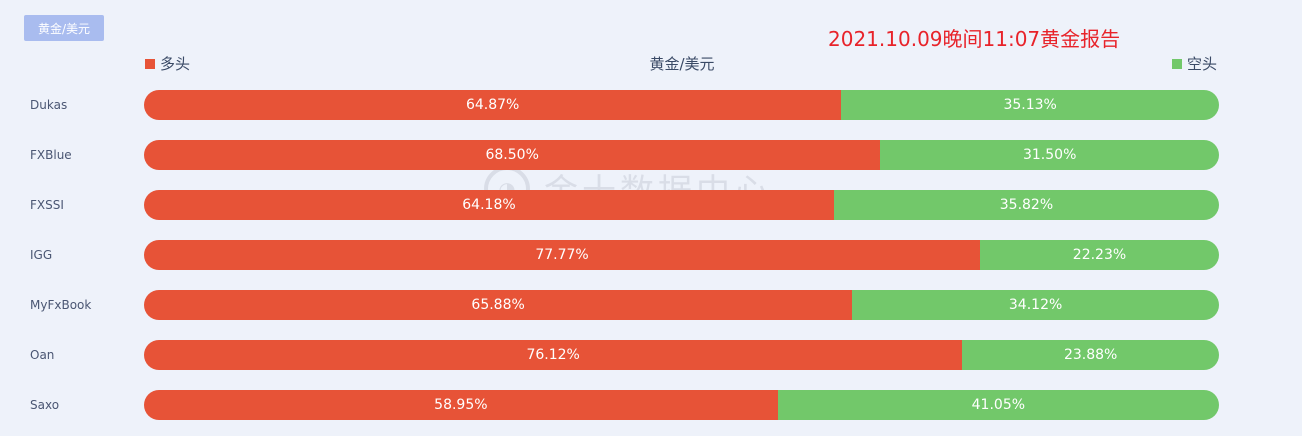 The image size is (1302, 436). What do you see at coordinates (1030, 105) in the screenshot?
I see `bar-short: 35.13%` at bounding box center [1030, 105].